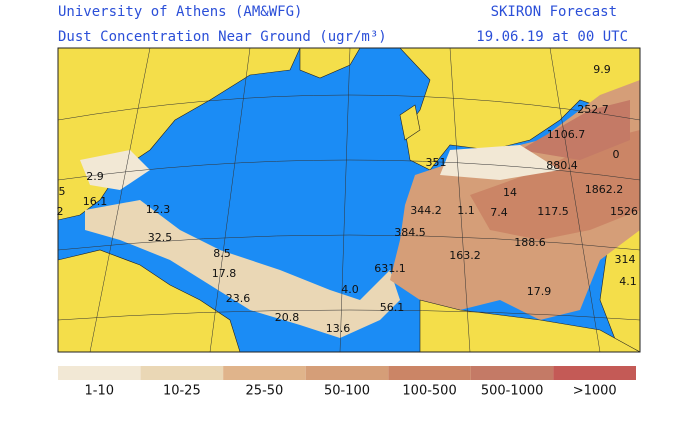  Describe the element at coordinates (158, 209) in the screenshot. I see `map-label: 12.3` at that location.